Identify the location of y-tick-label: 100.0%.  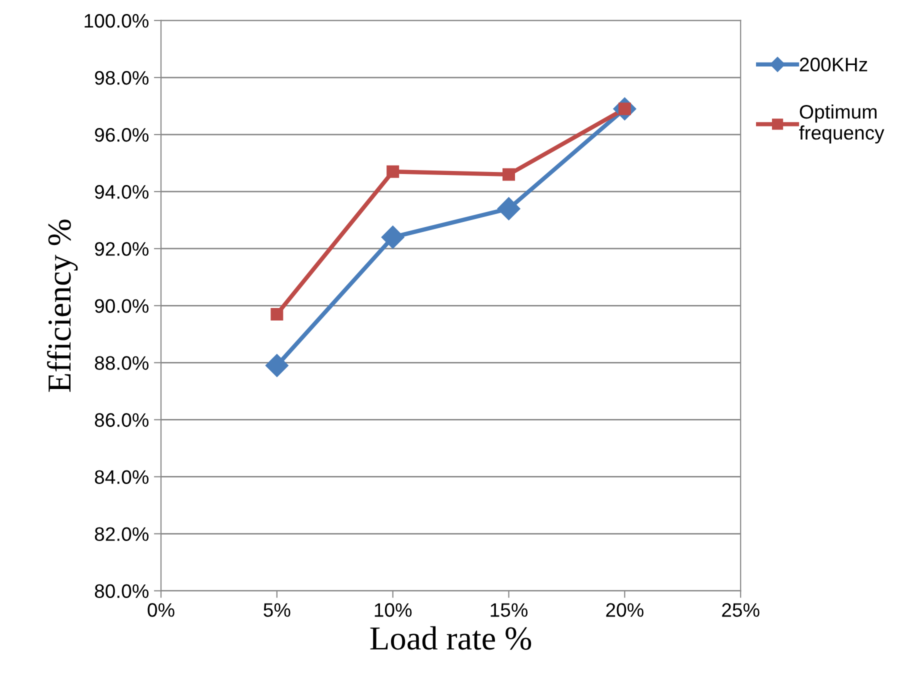
(116, 21).